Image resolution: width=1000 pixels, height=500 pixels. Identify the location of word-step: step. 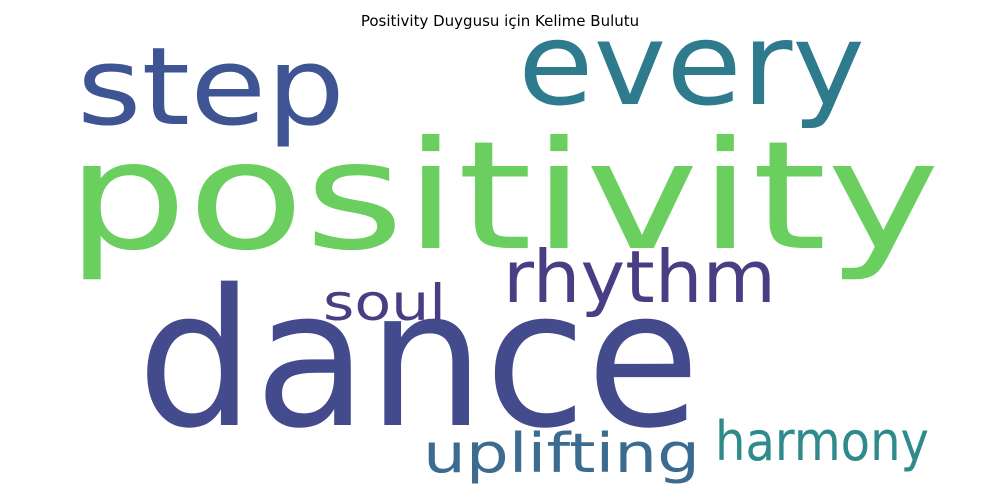
(211, 87).